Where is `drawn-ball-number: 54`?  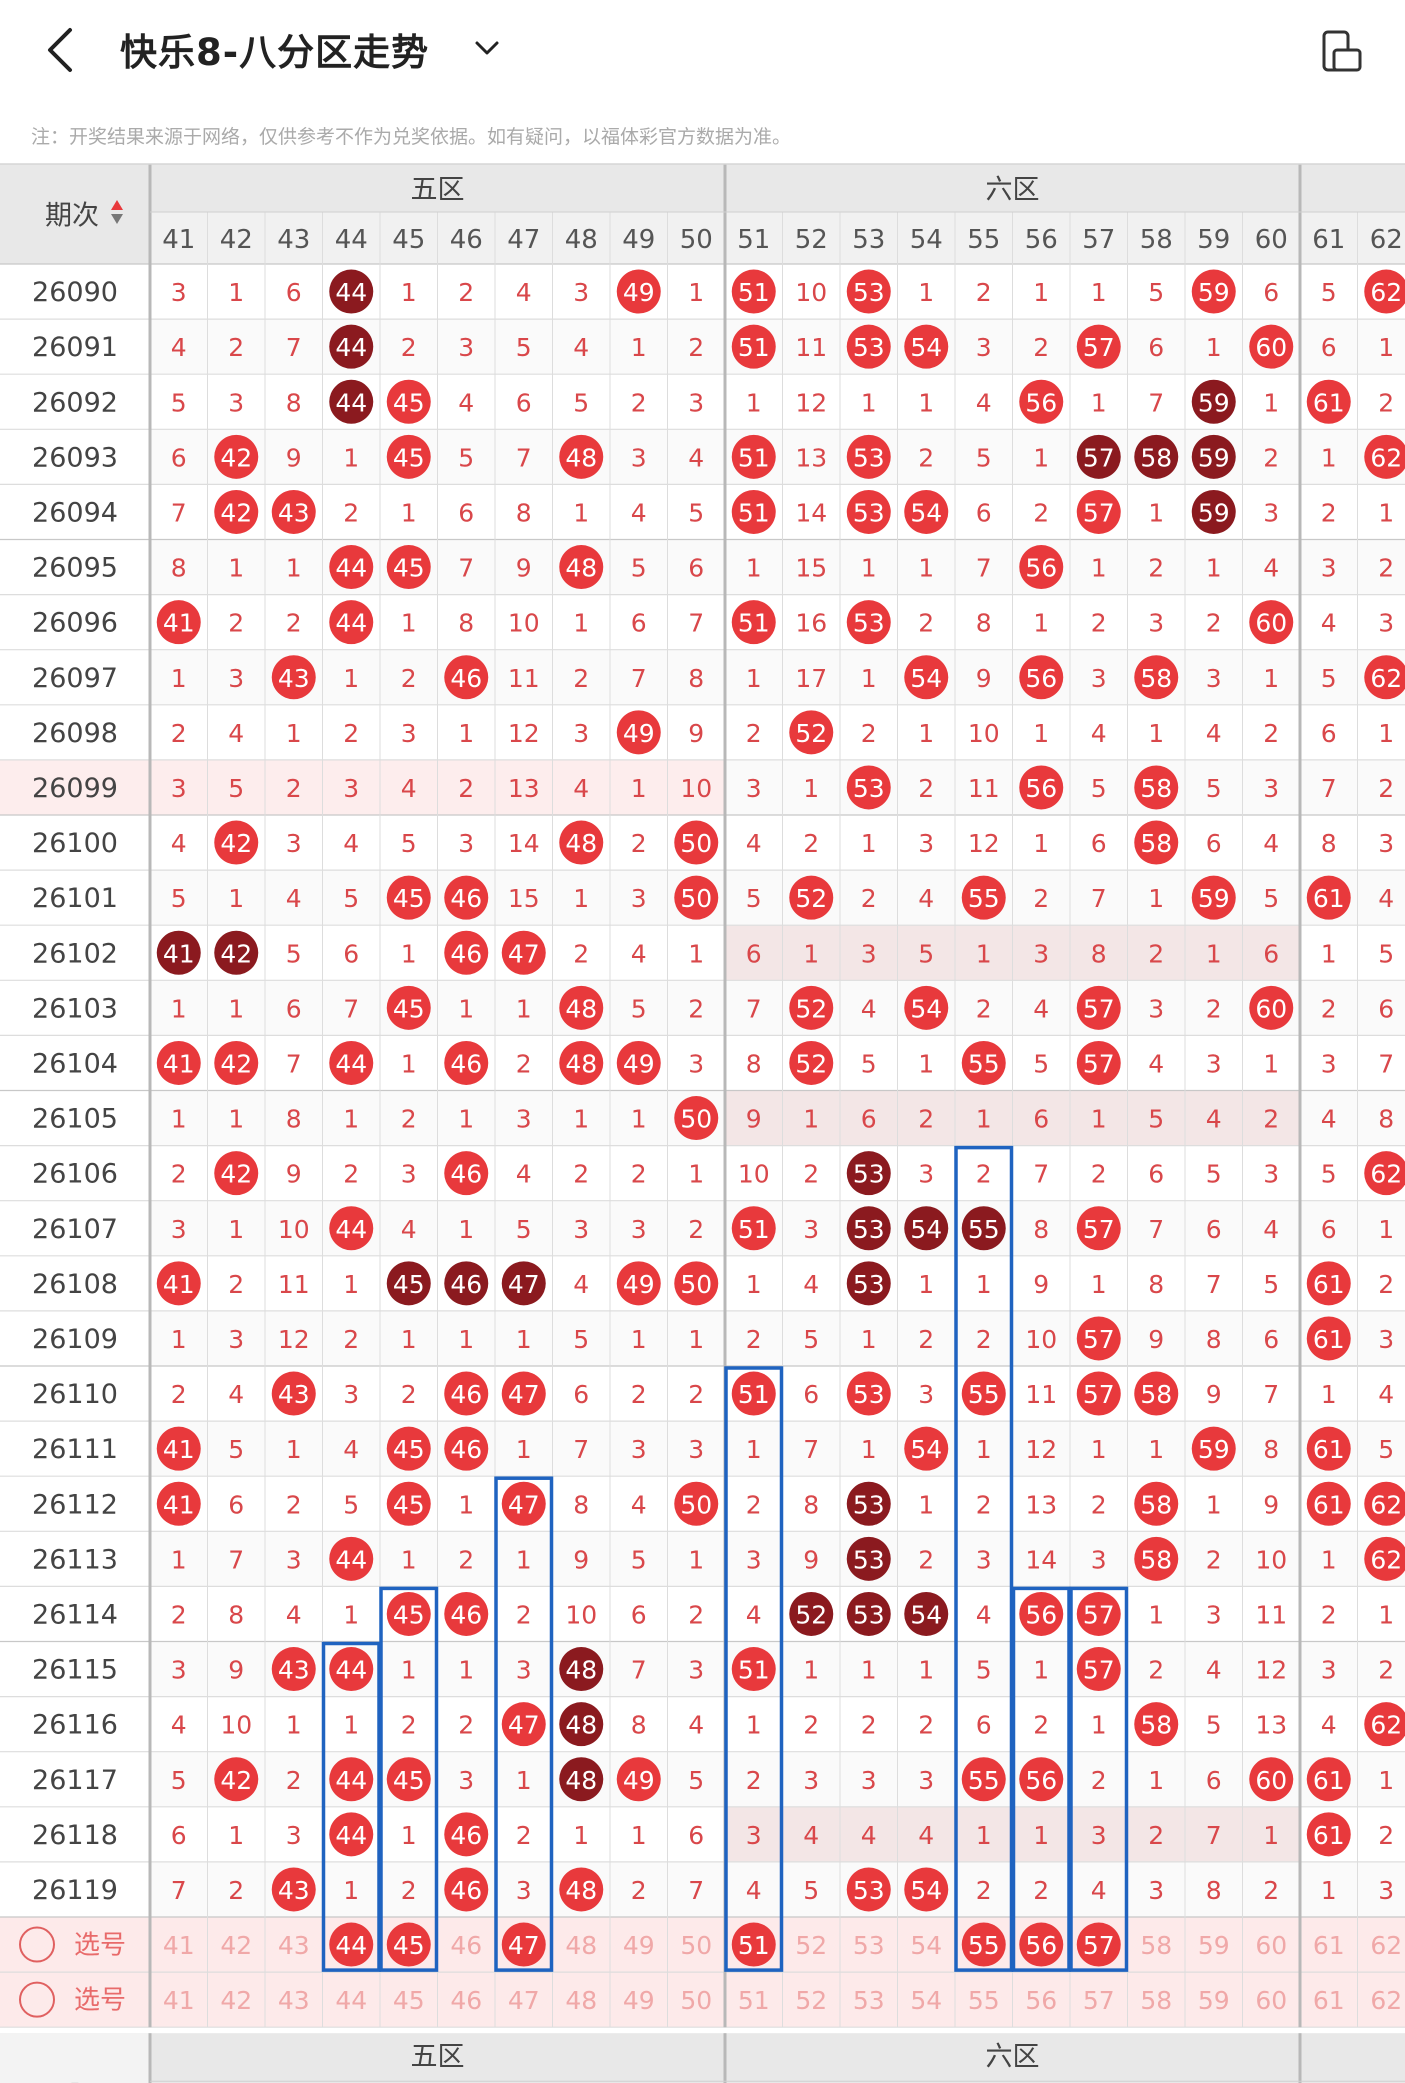 drawn-ball-number: 54 is located at coordinates (926, 512).